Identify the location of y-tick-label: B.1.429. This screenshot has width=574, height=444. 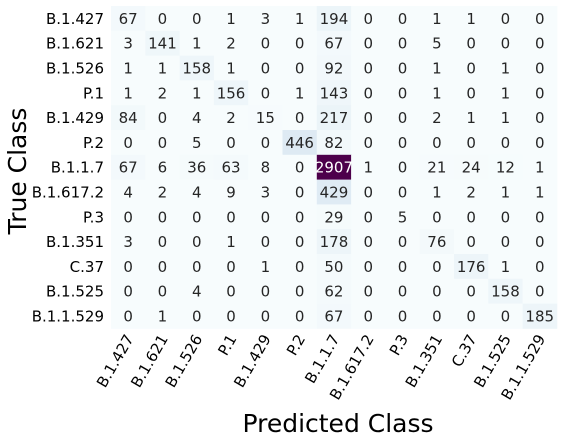
(75, 118).